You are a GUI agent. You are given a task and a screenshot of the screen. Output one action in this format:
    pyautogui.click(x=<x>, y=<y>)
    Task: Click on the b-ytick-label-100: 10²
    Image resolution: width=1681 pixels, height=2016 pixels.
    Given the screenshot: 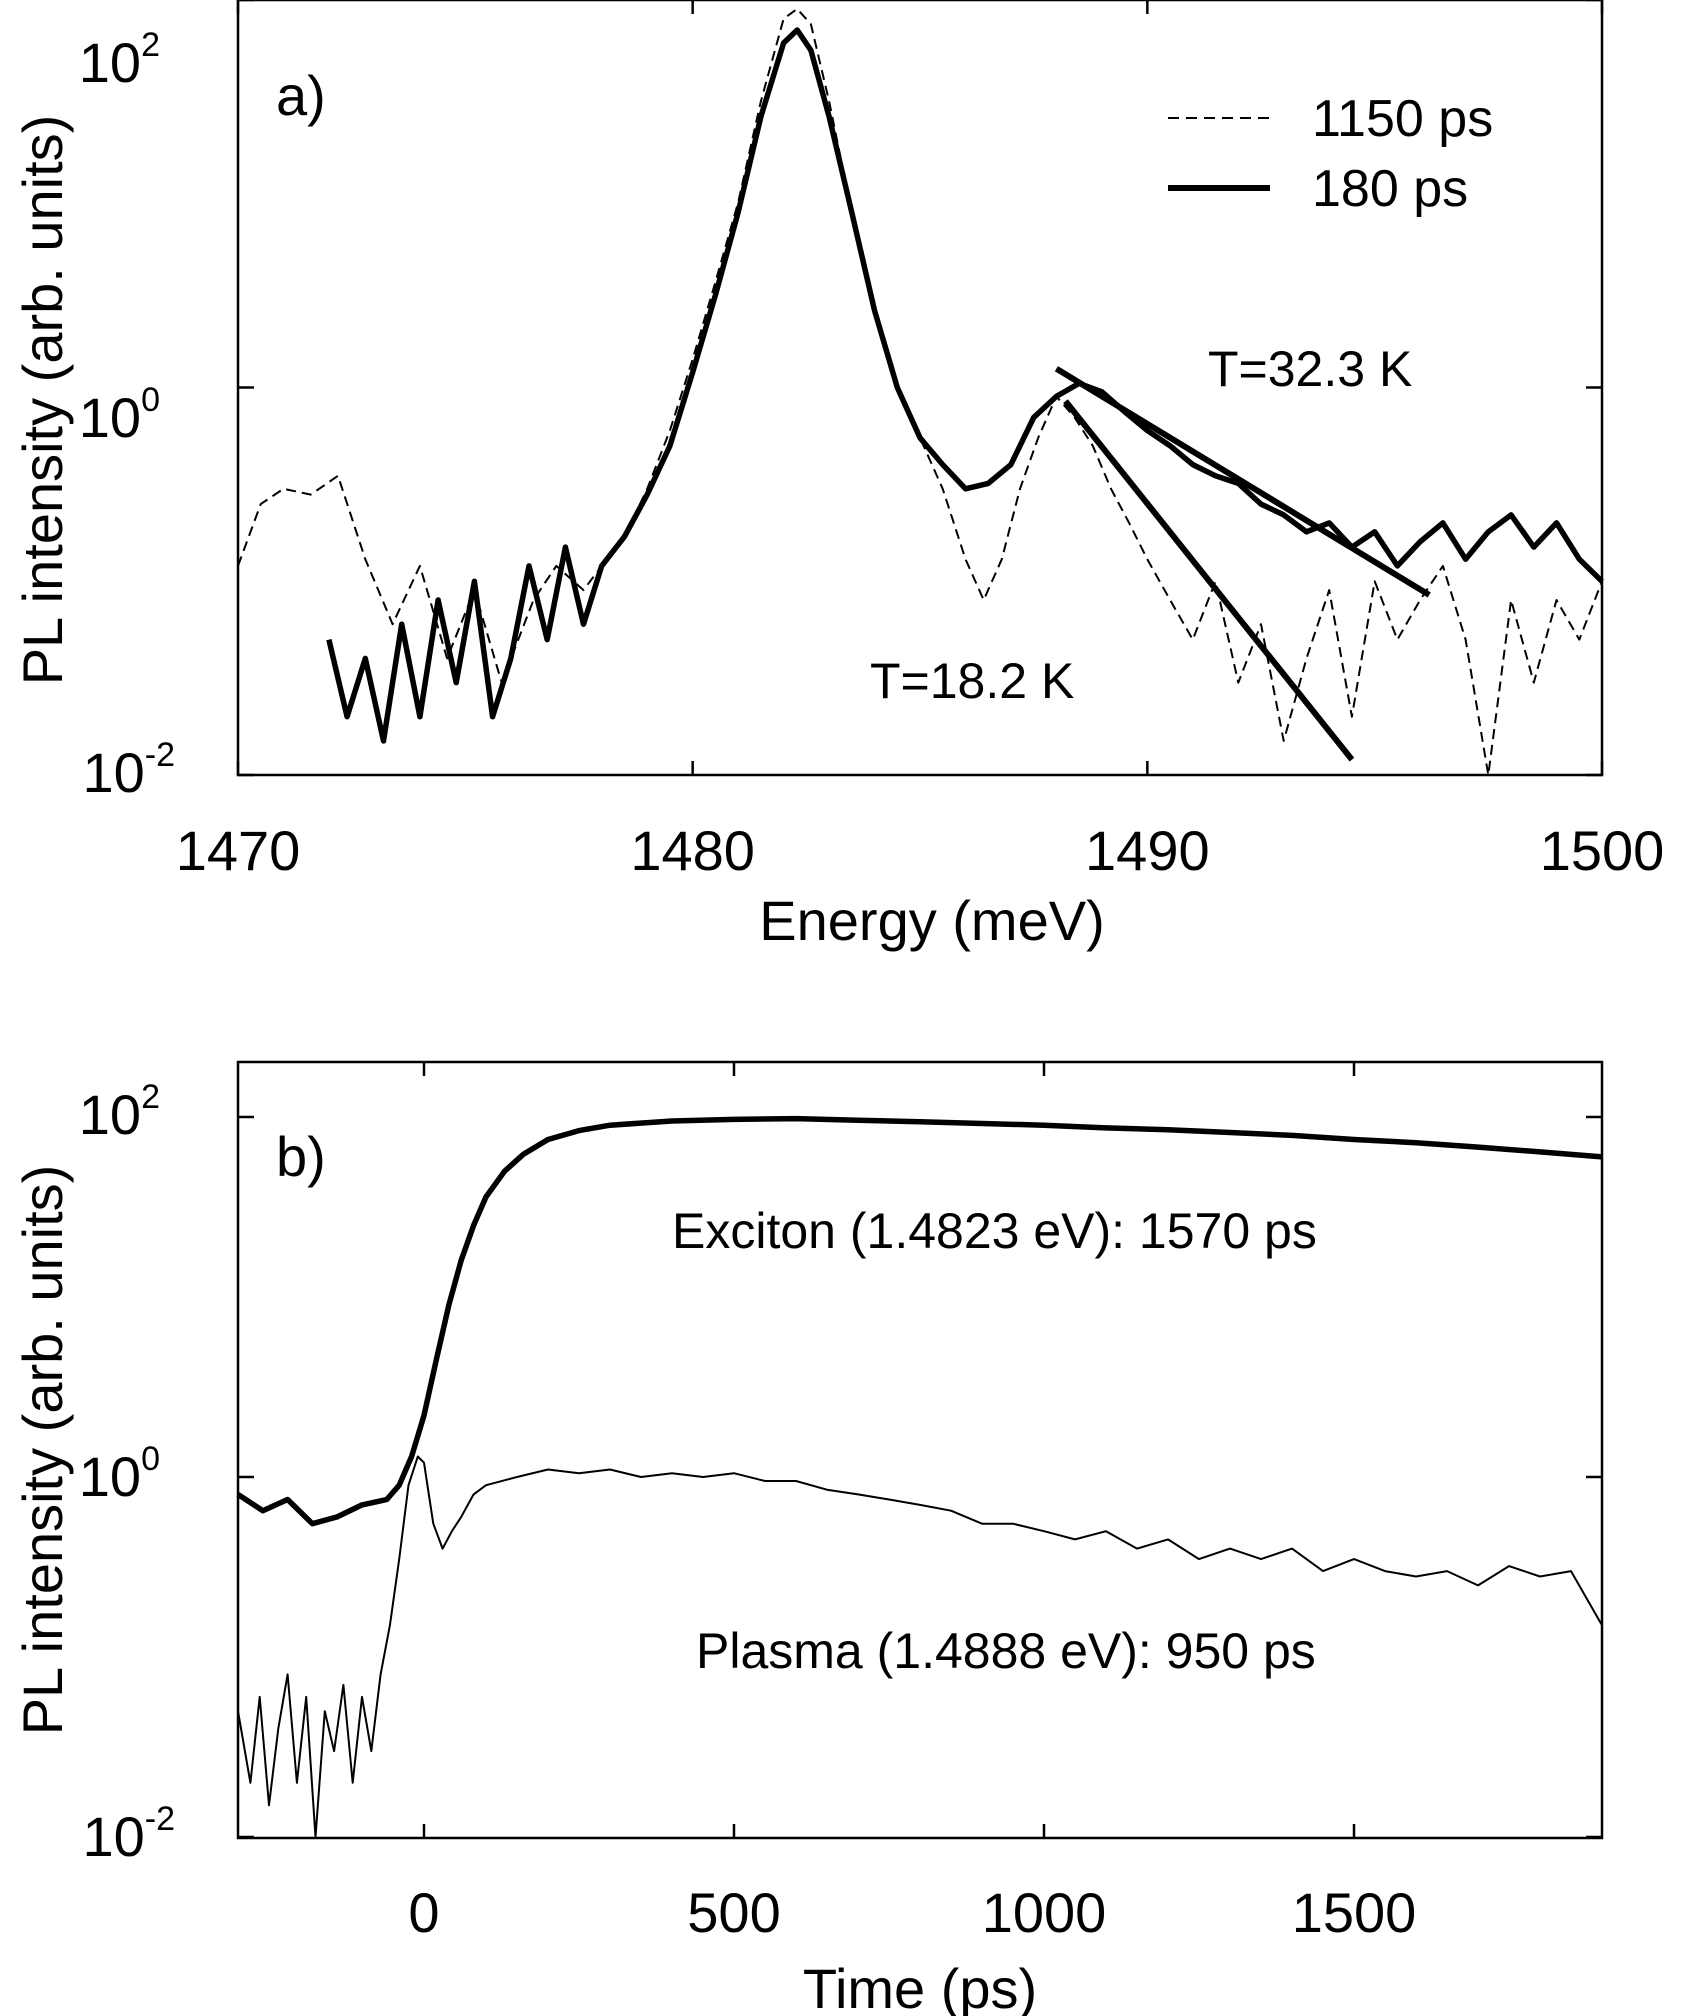 What is the action you would take?
    pyautogui.click(x=119, y=1112)
    